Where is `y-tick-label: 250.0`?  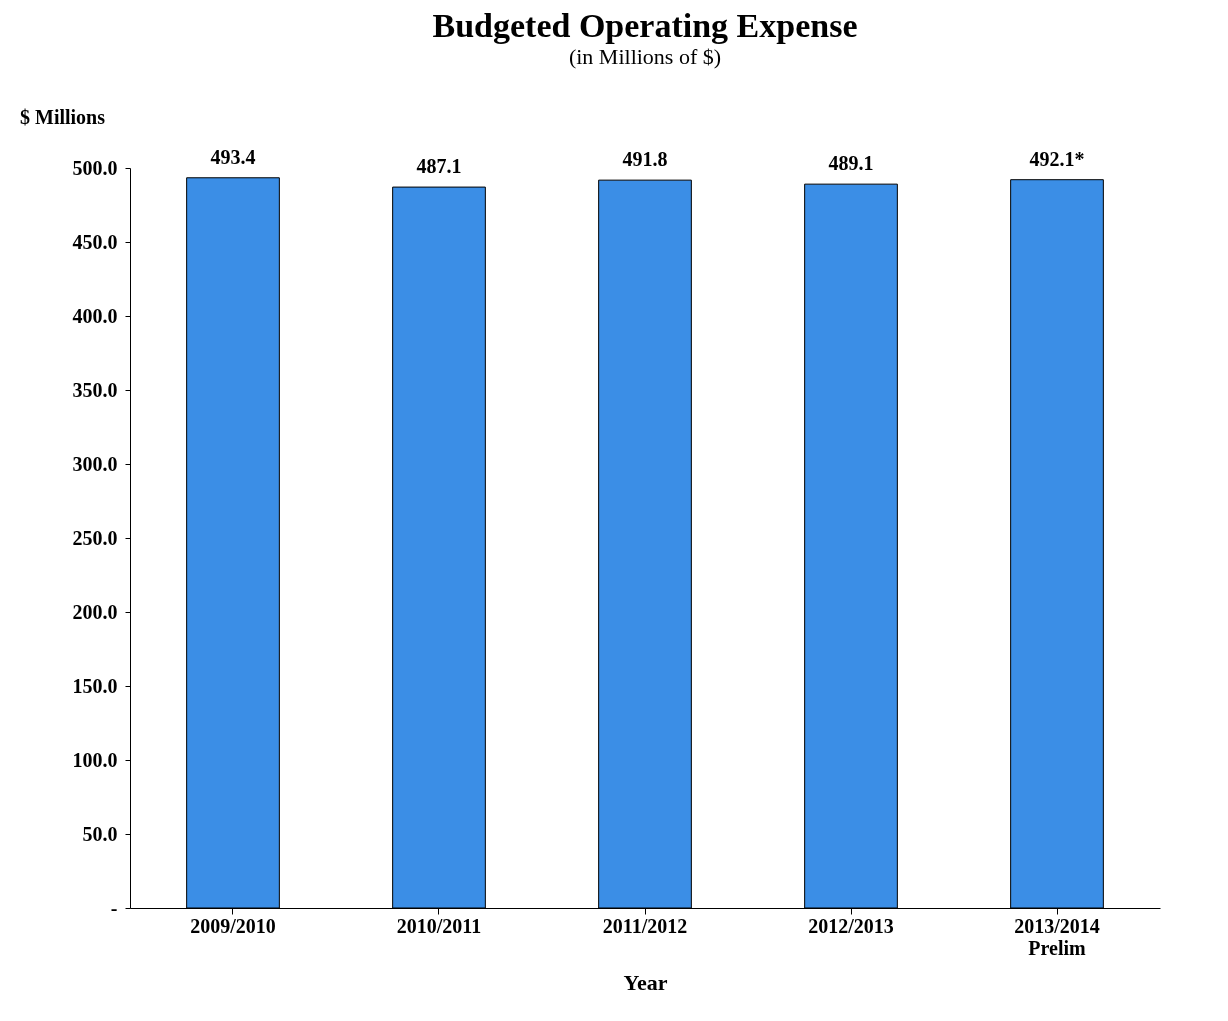 y-tick-label: 250.0 is located at coordinates (95, 537).